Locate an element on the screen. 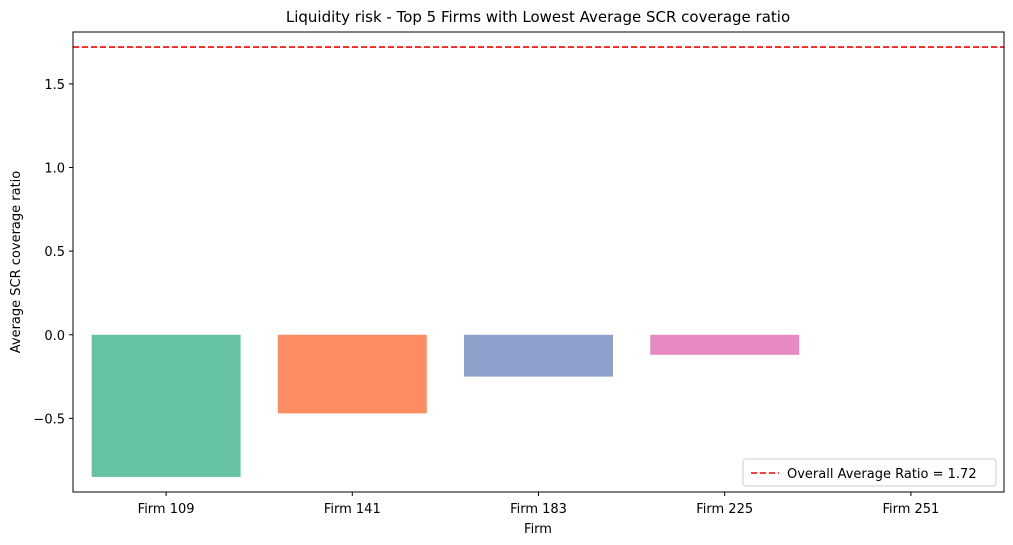  legend-label: Overall Average Ratio = 1.72 is located at coordinates (882, 474).